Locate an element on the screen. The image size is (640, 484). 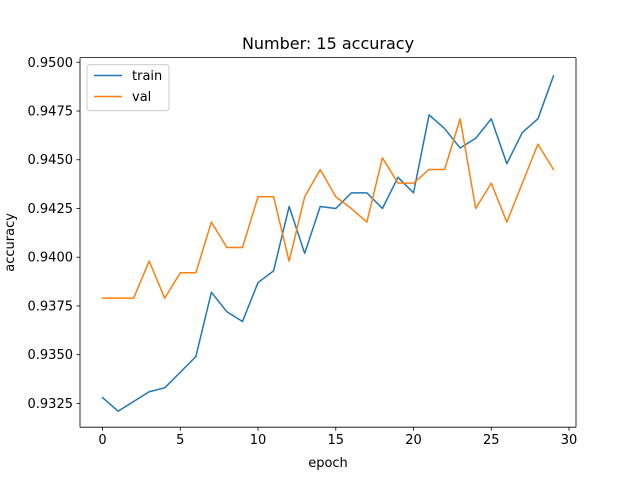
y-tick-label: 0.9400 is located at coordinates (51, 258).